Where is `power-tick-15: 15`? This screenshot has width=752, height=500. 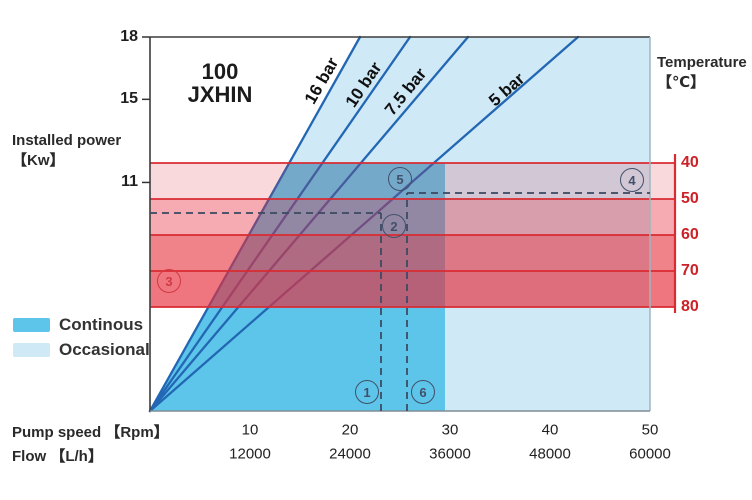
power-tick-15: 15 is located at coordinates (129, 99).